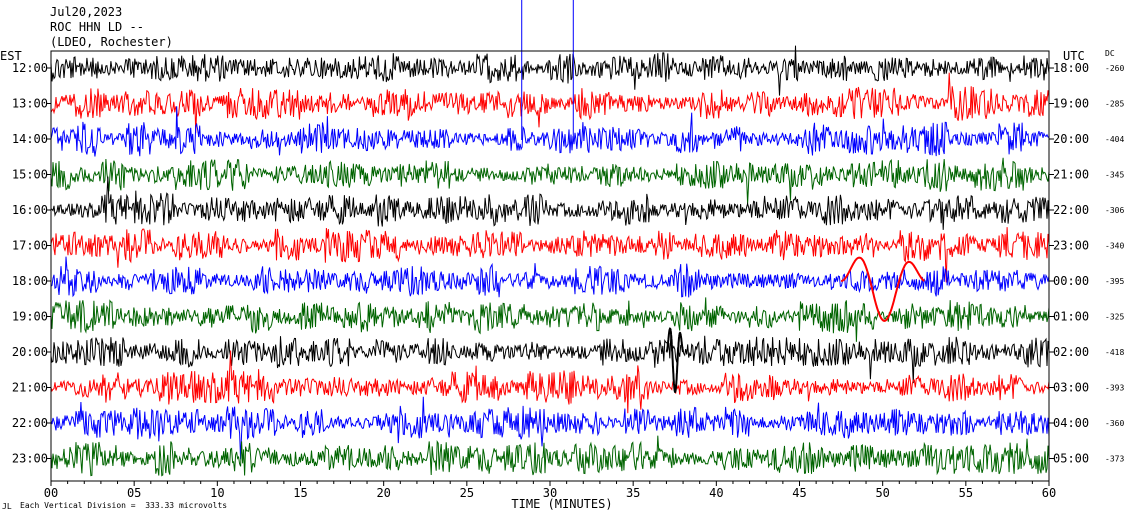  Describe the element at coordinates (1071, 139) in the screenshot. I see `utc-tick-label: 20:00` at that location.